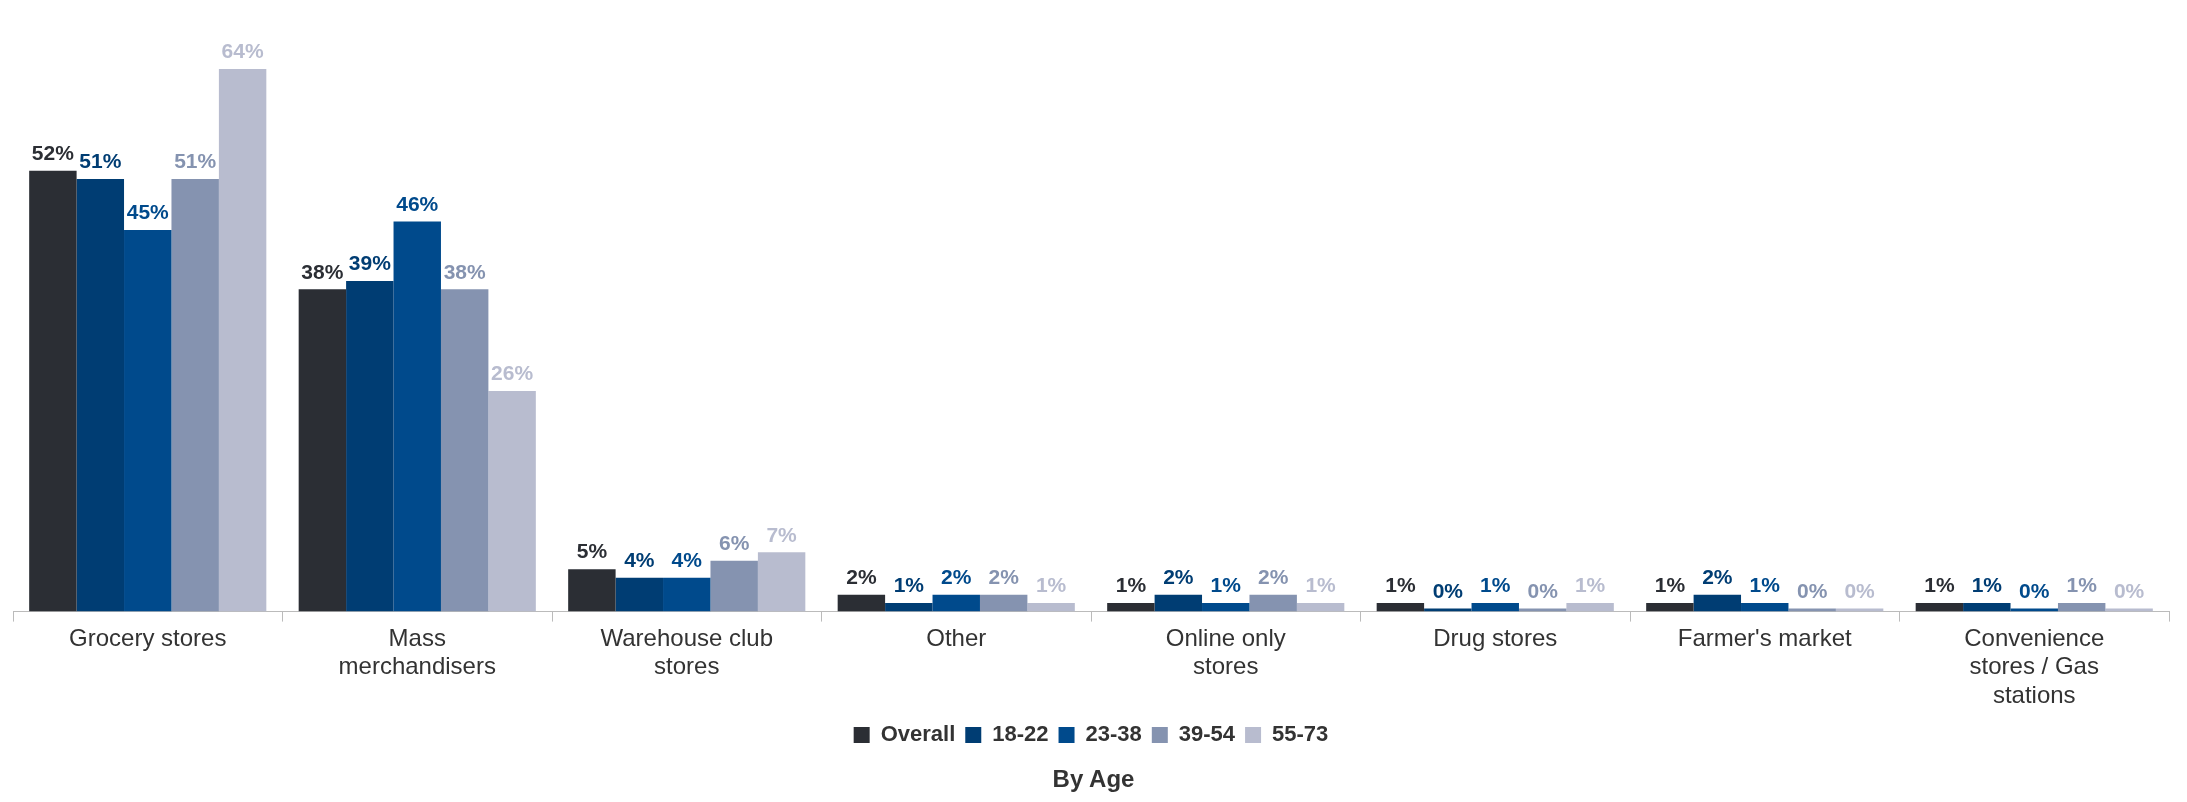 This screenshot has width=2187, height=802. What do you see at coordinates (1113, 734) in the screenshot?
I see `legend-label: 23-38` at bounding box center [1113, 734].